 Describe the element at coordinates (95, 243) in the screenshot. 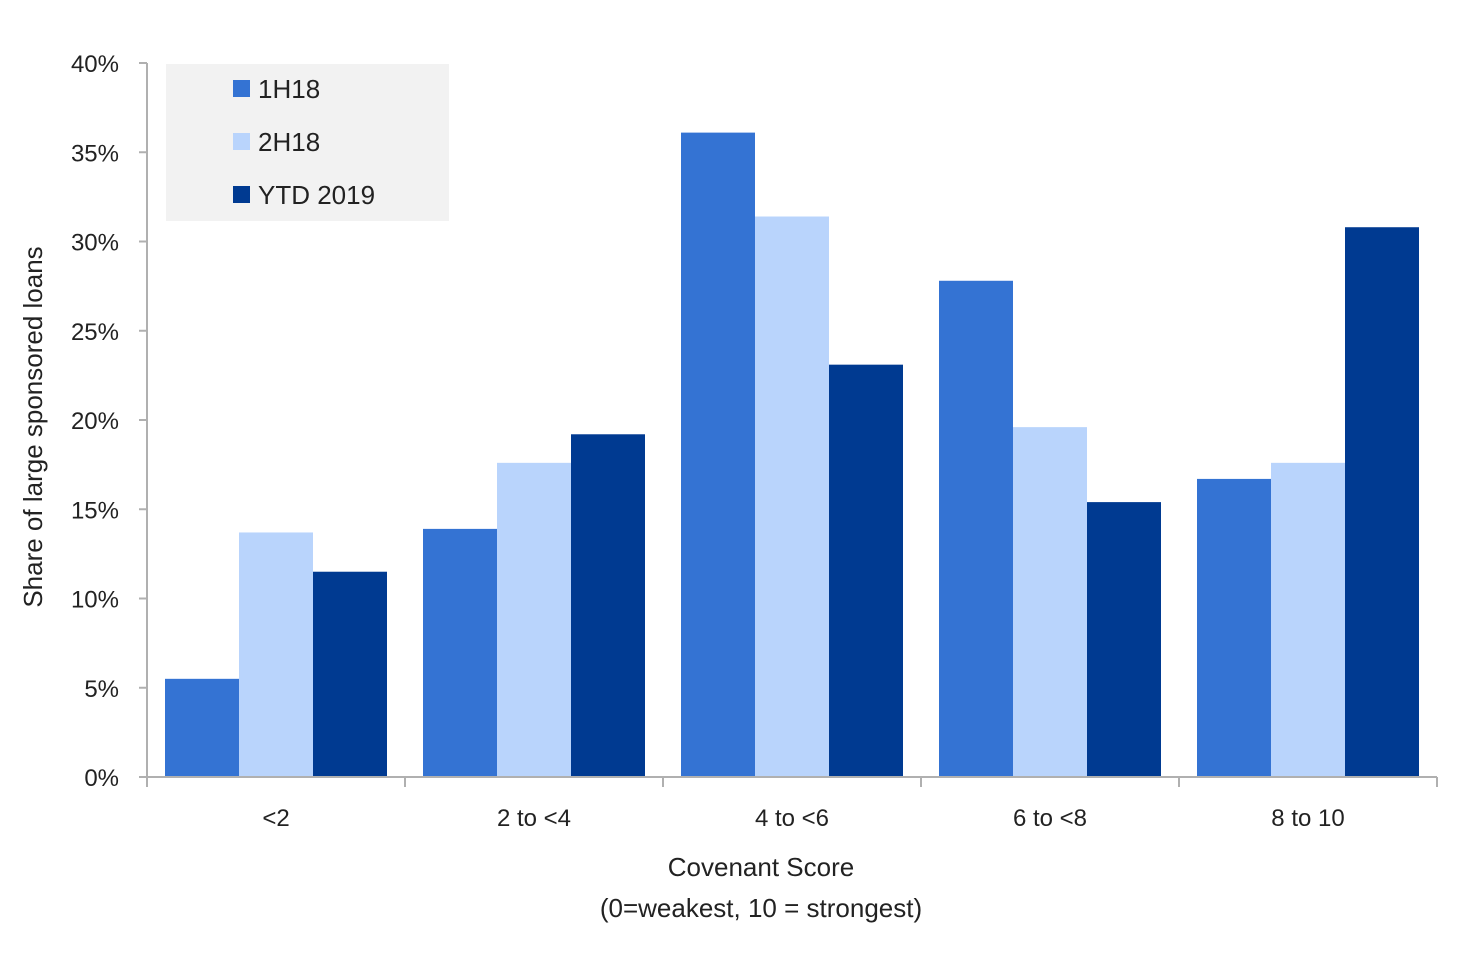

I see `y-tick-label: 30%` at that location.